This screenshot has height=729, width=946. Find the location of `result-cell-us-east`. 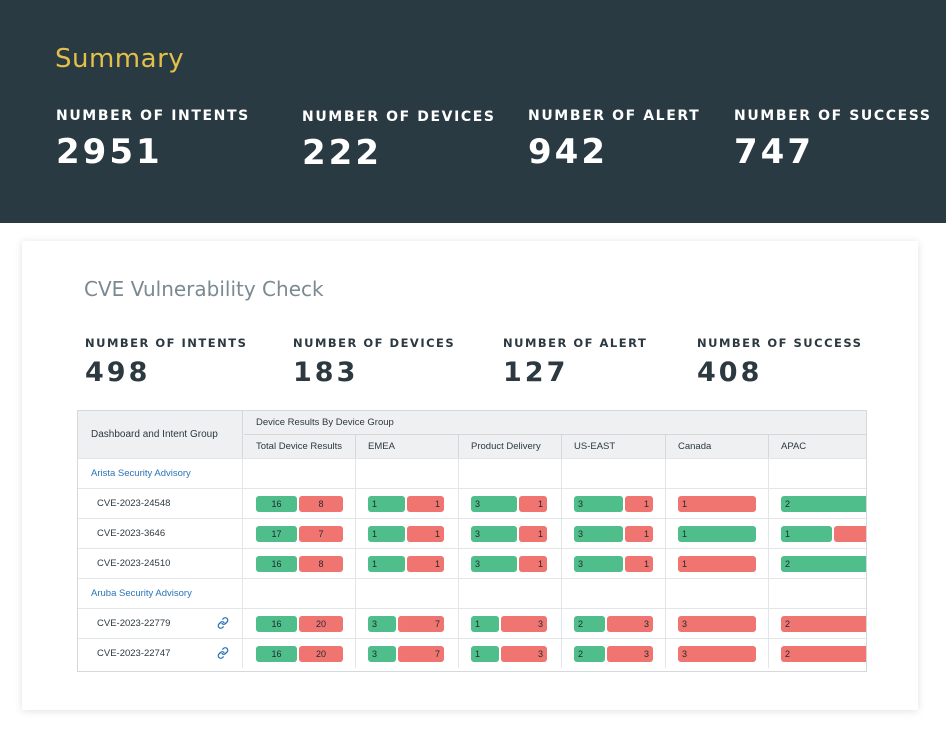

result-cell-us-east is located at coordinates (614, 473).